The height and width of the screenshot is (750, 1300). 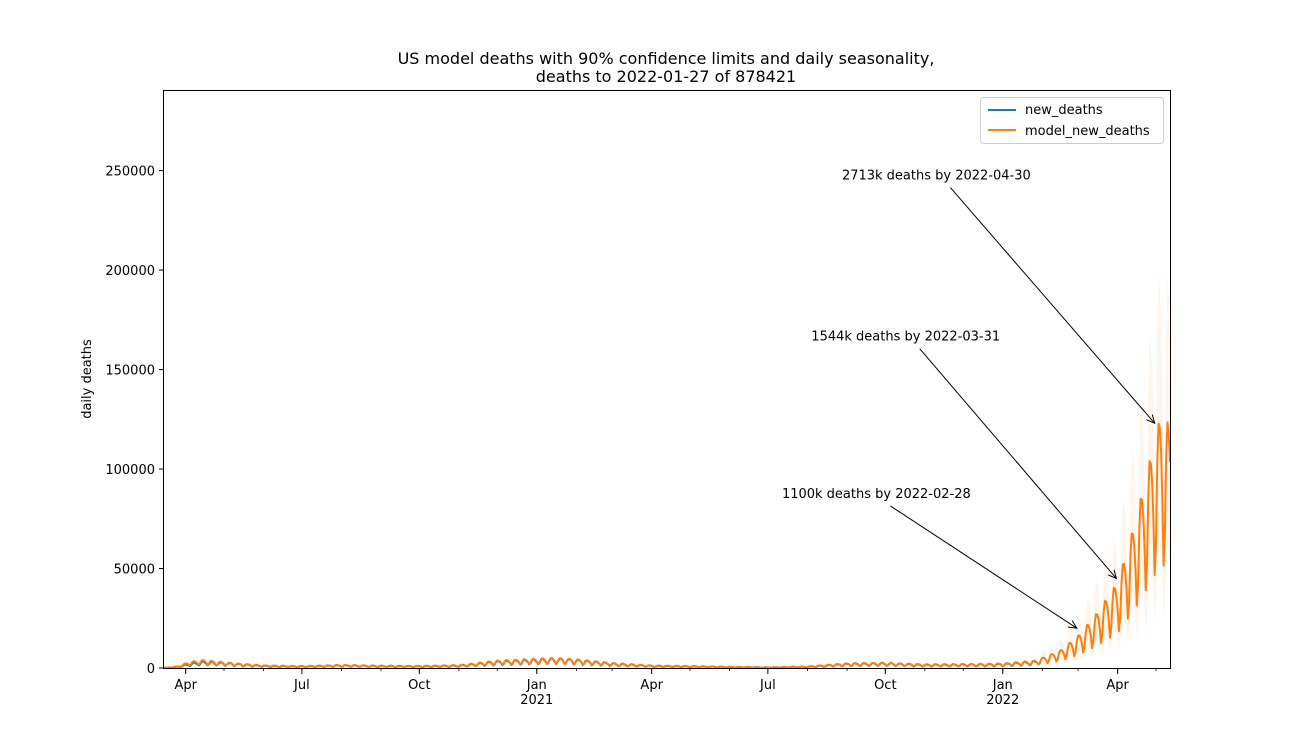 I want to click on confidence-band, so click(x=1103, y=471).